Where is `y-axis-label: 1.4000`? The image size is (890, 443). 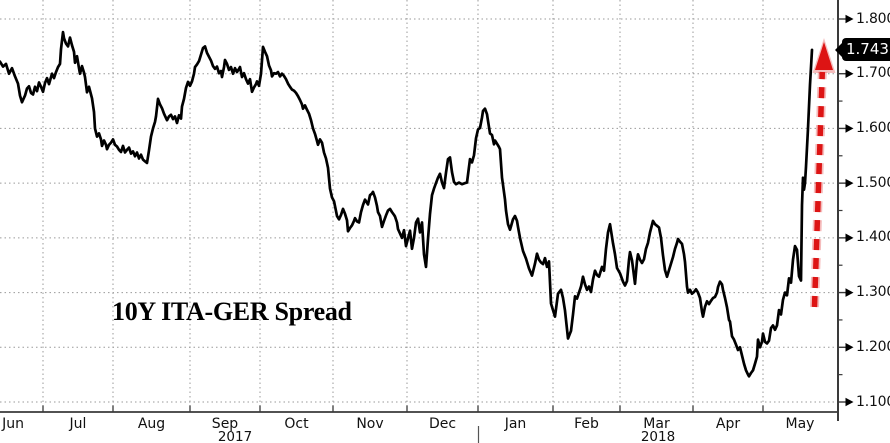 y-axis-label: 1.4000 is located at coordinates (873, 237).